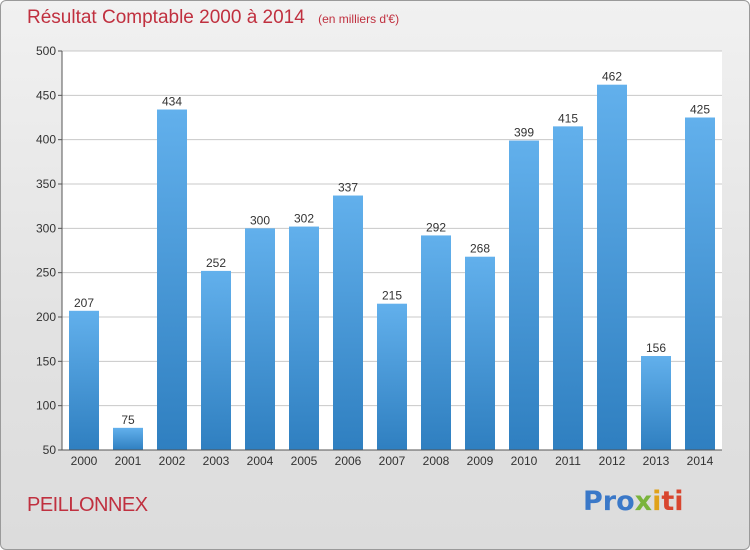 This screenshot has height=550, width=750. I want to click on x-tick-label: 2002, so click(172, 461).